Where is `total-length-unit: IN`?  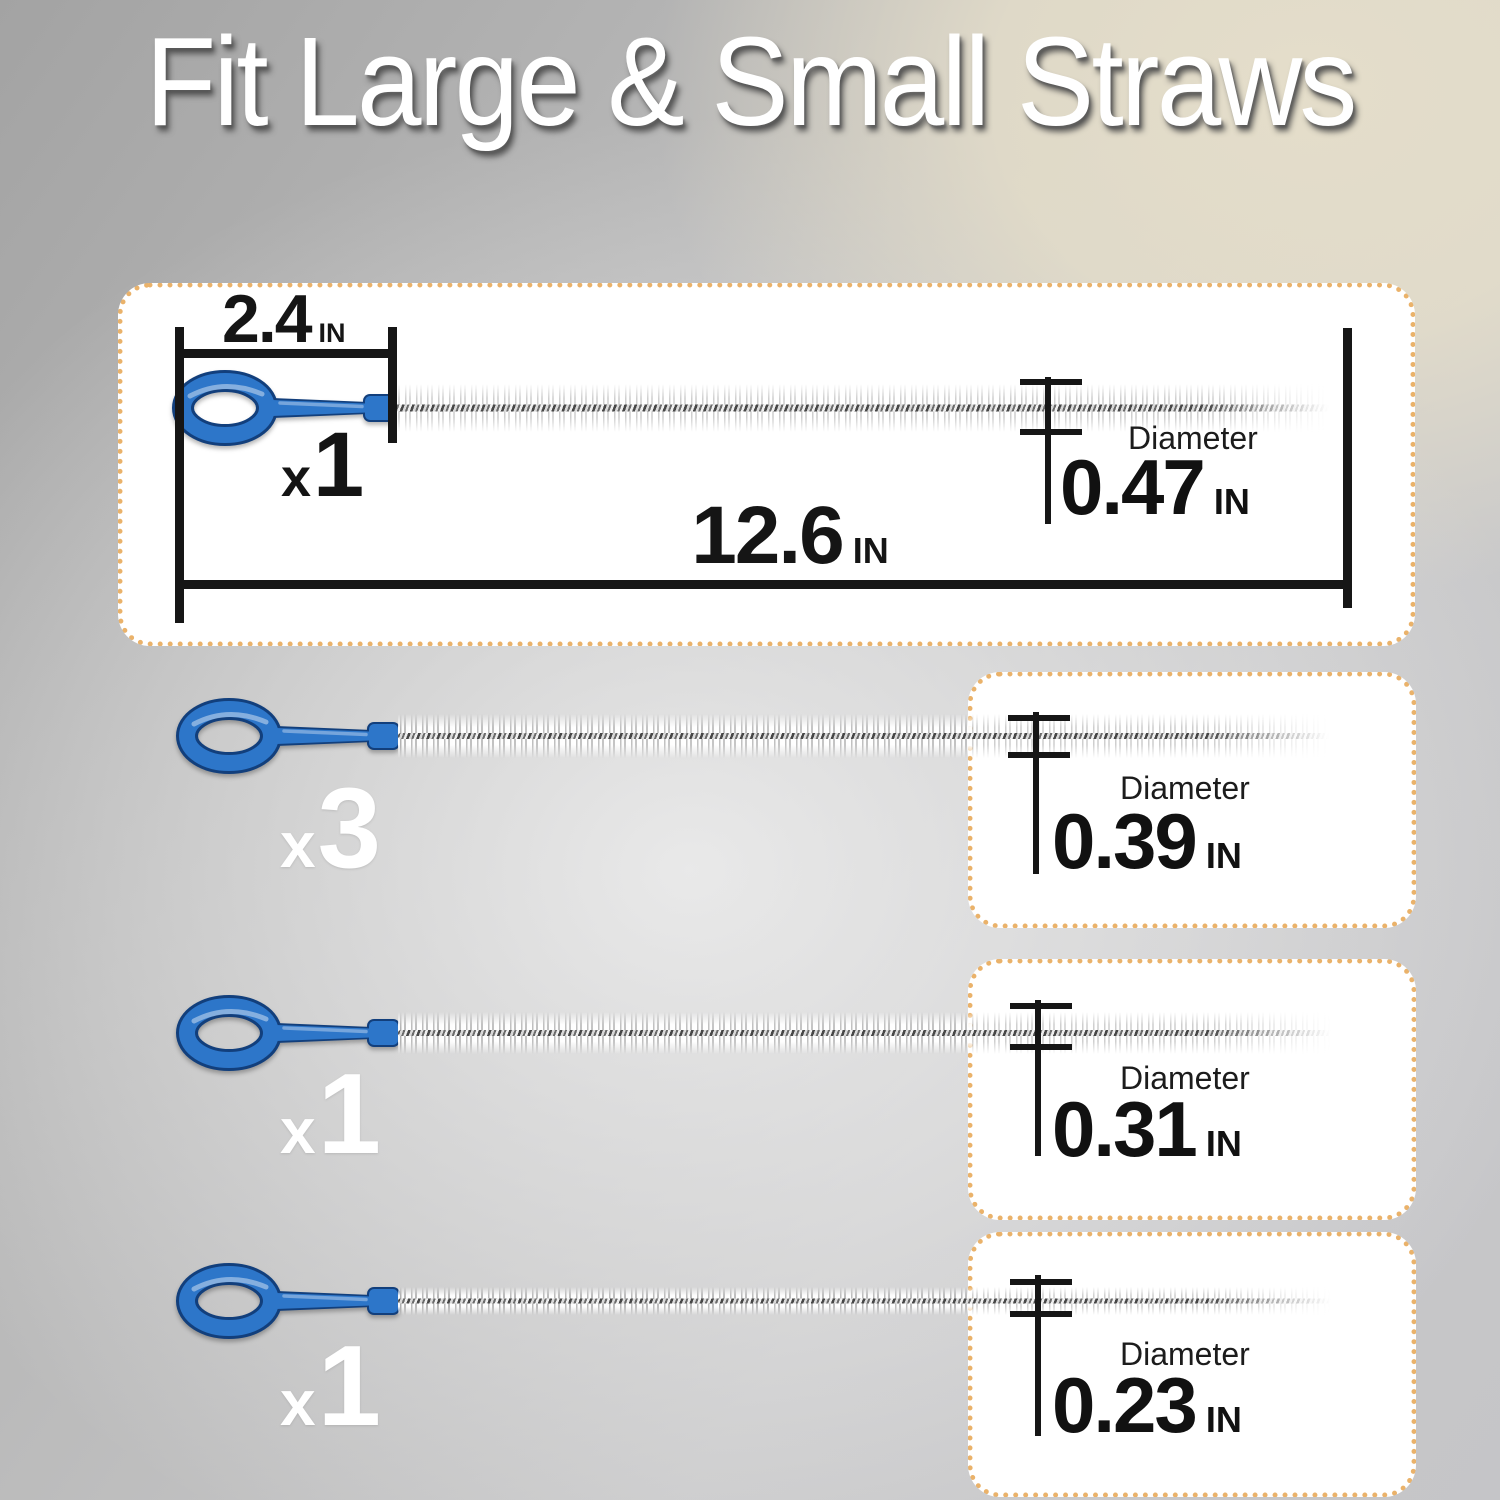
total-length-unit: IN is located at coordinates (870, 550).